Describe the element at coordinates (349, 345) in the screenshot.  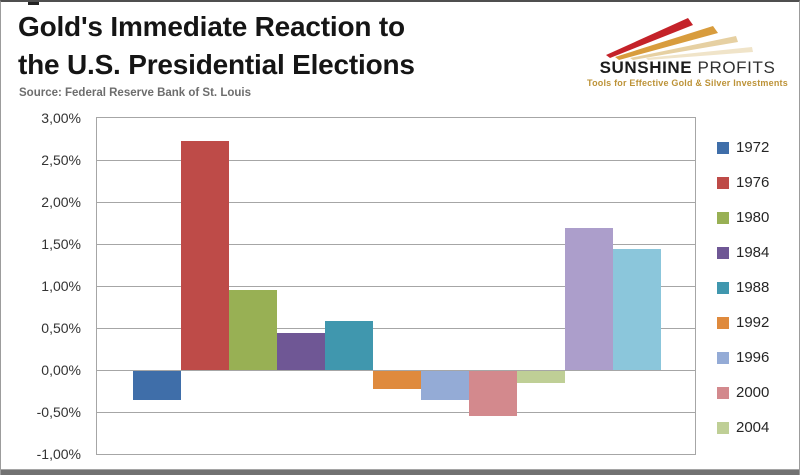
I see `bar-1988` at that location.